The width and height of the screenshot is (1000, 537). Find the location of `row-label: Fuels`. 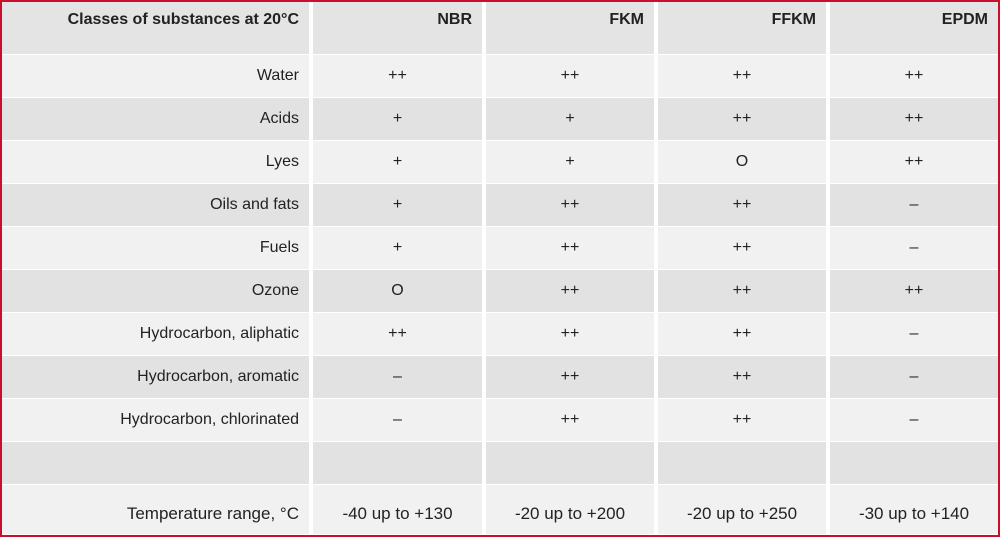

row-label: Fuels is located at coordinates (155, 248).